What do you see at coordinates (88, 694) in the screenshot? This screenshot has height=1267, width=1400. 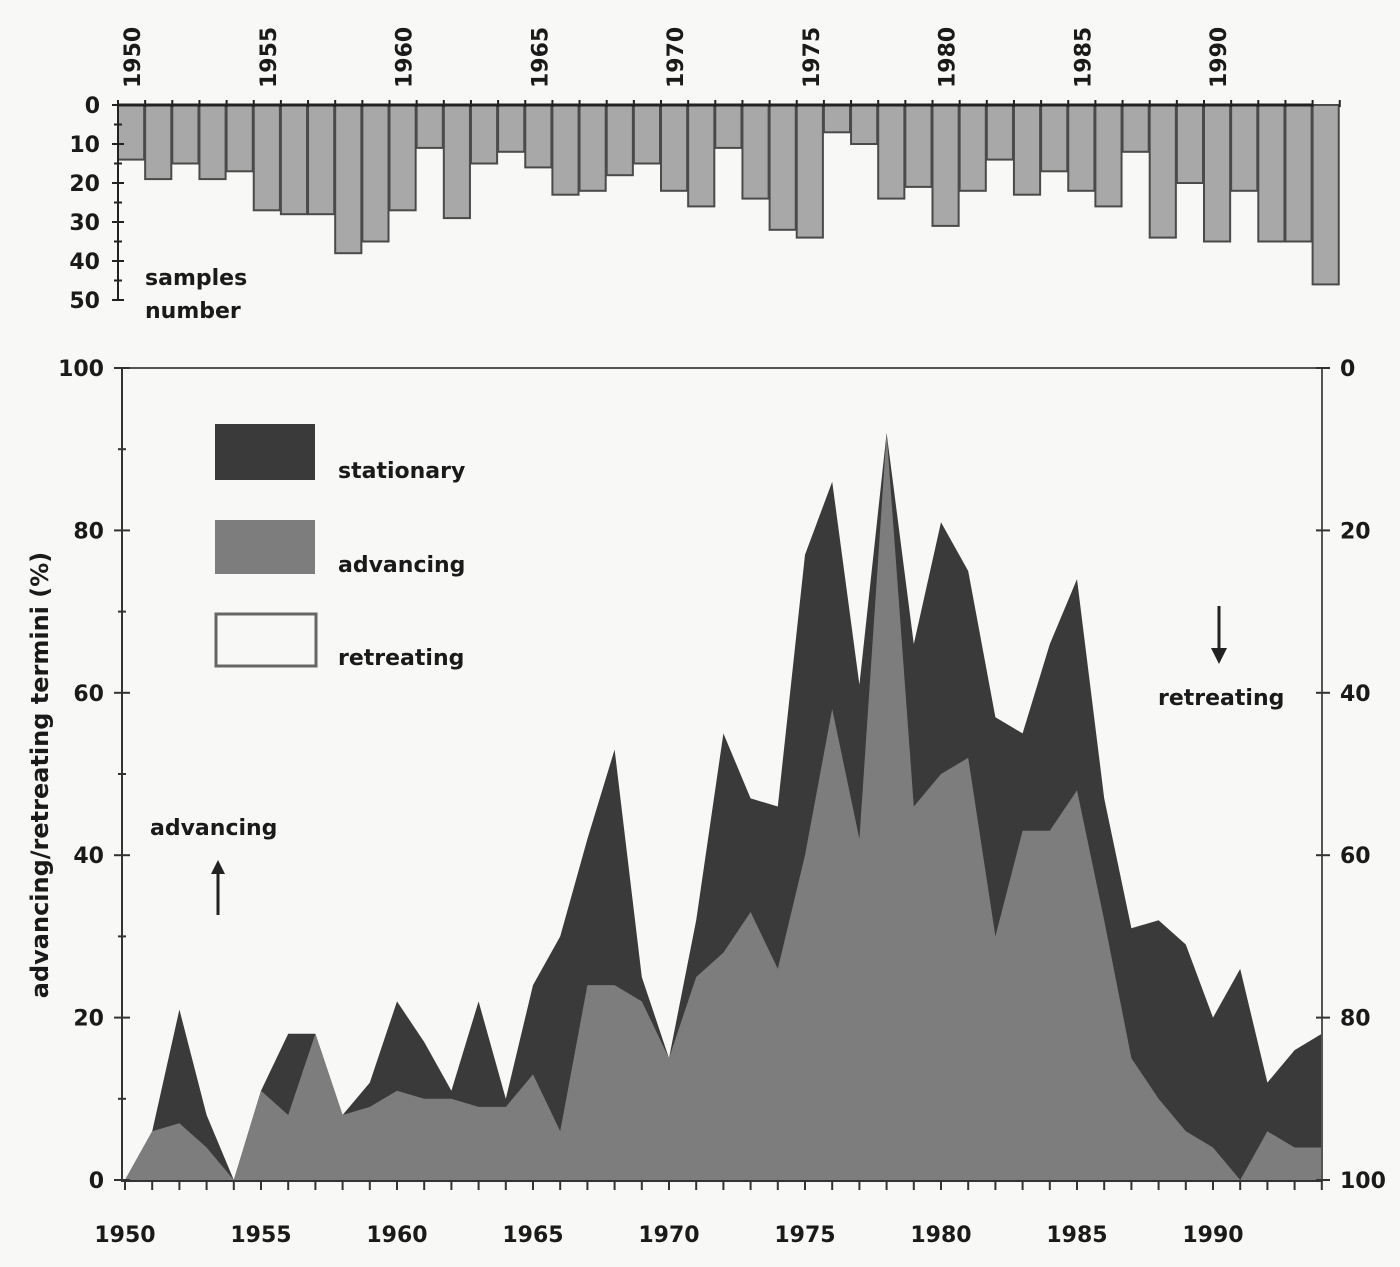 I see `left-y-tick-label: 60` at bounding box center [88, 694].